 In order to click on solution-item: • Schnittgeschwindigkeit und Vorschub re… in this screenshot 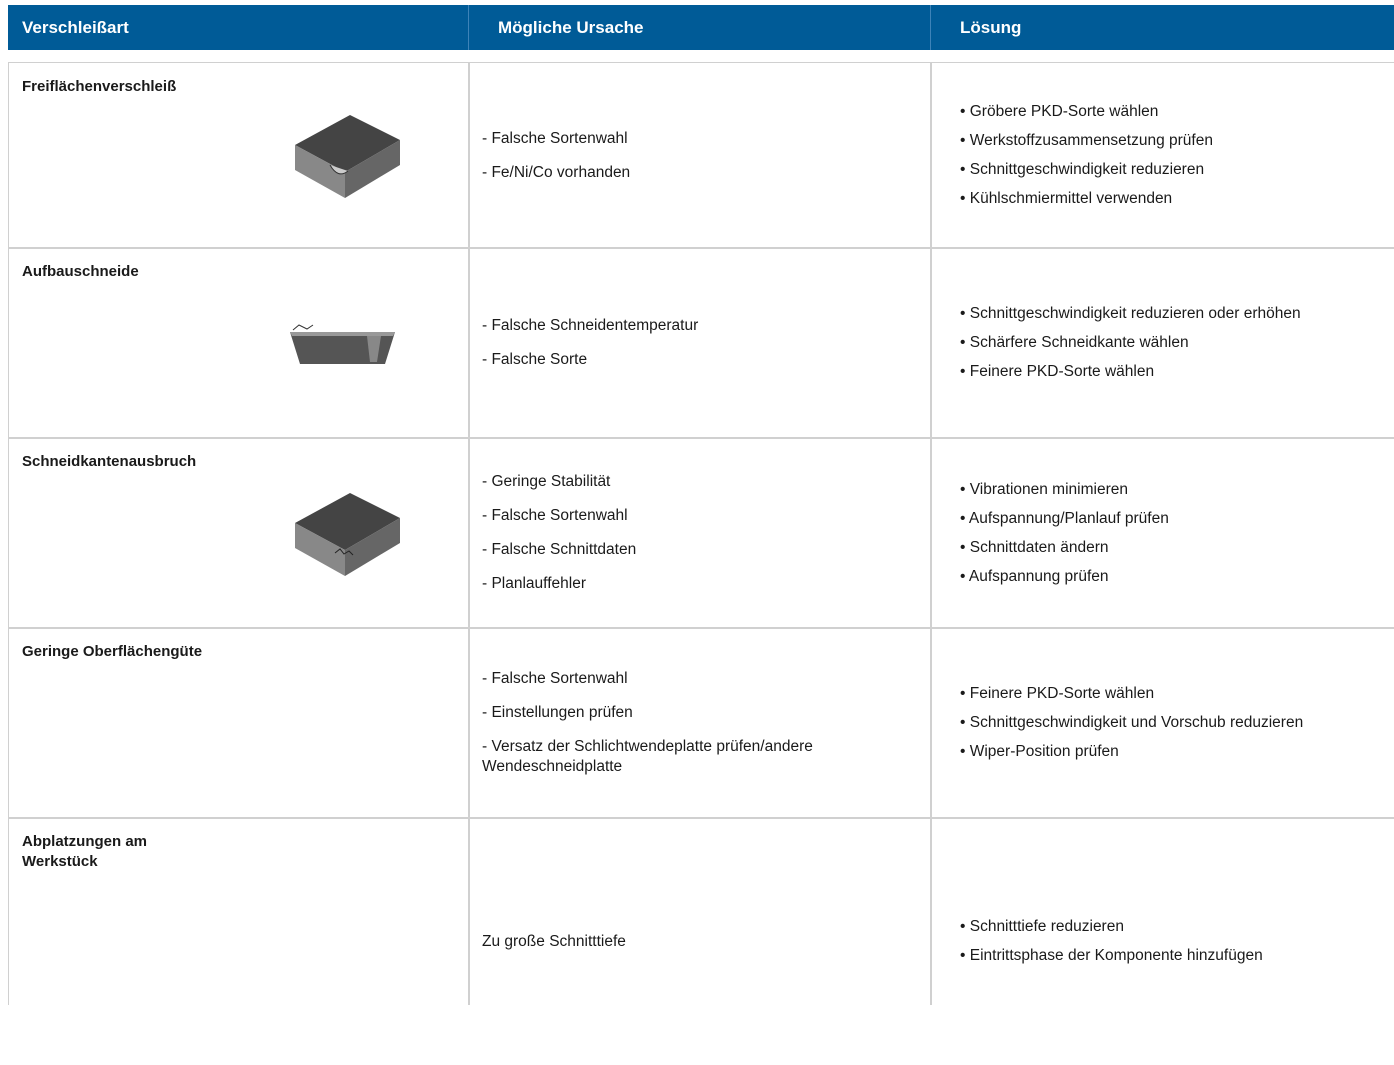, I will do `click(1132, 722)`.